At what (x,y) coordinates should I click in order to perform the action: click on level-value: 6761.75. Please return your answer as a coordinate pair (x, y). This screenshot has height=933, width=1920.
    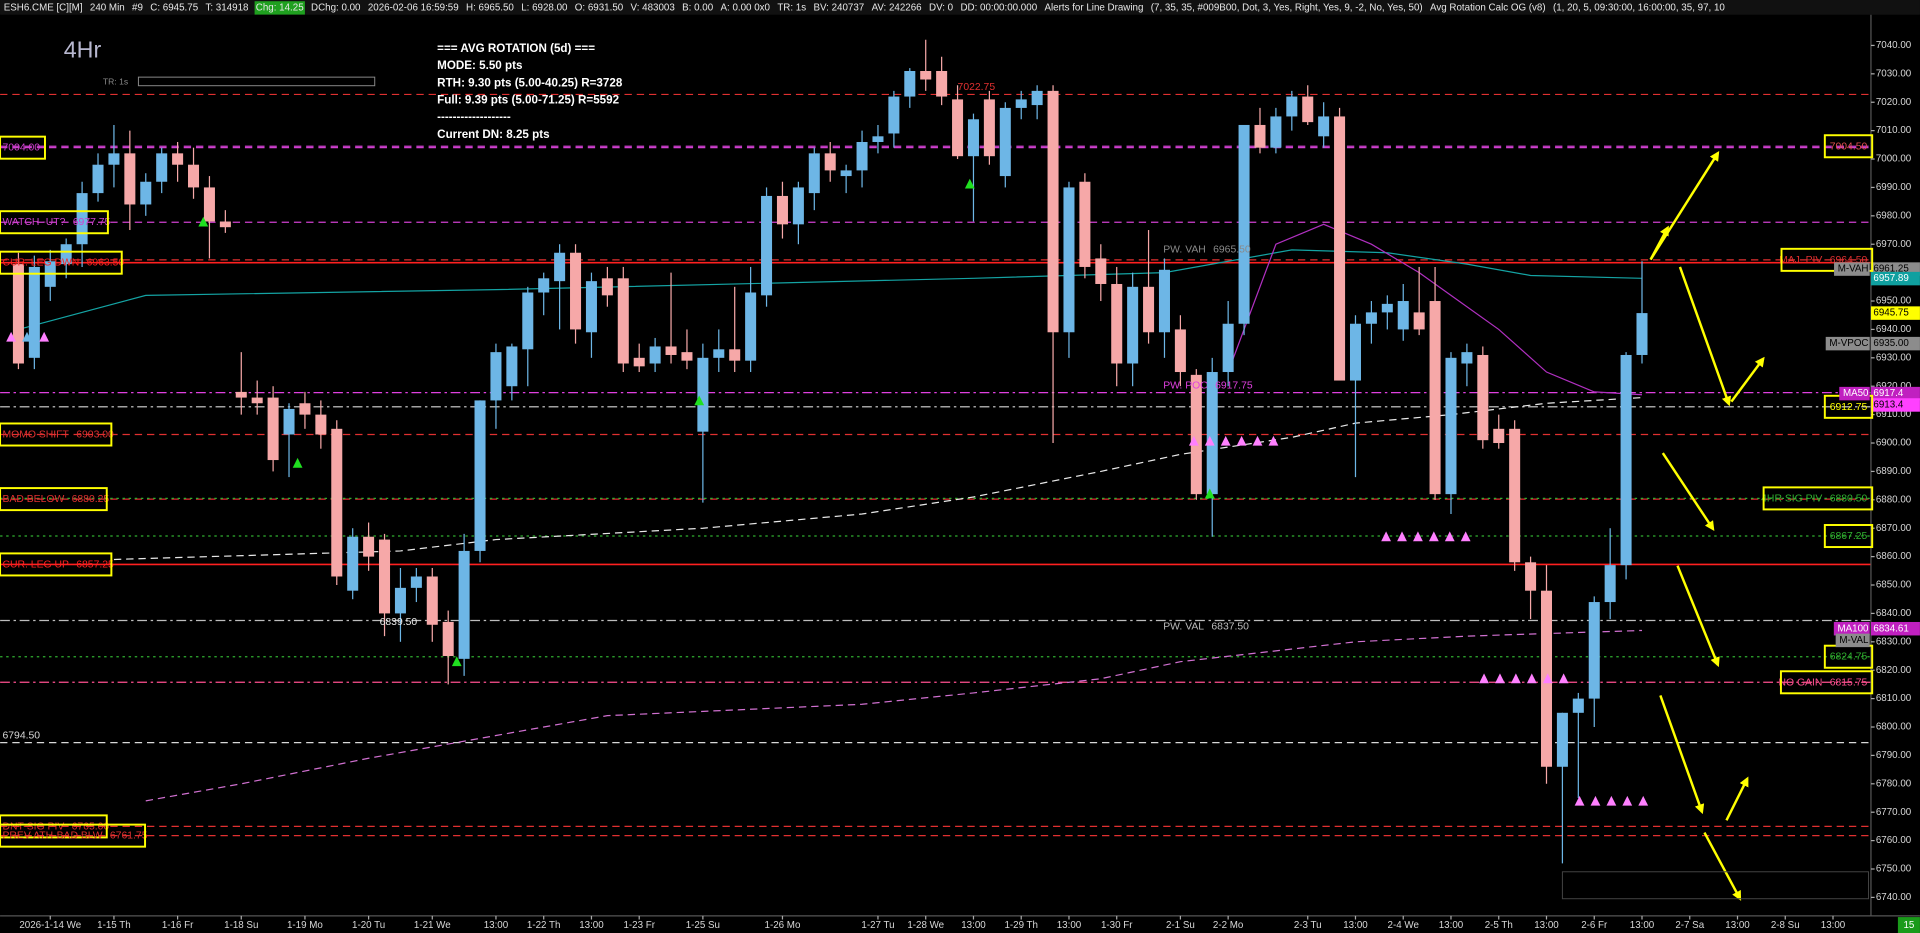
    Looking at the image, I should click on (129, 835).